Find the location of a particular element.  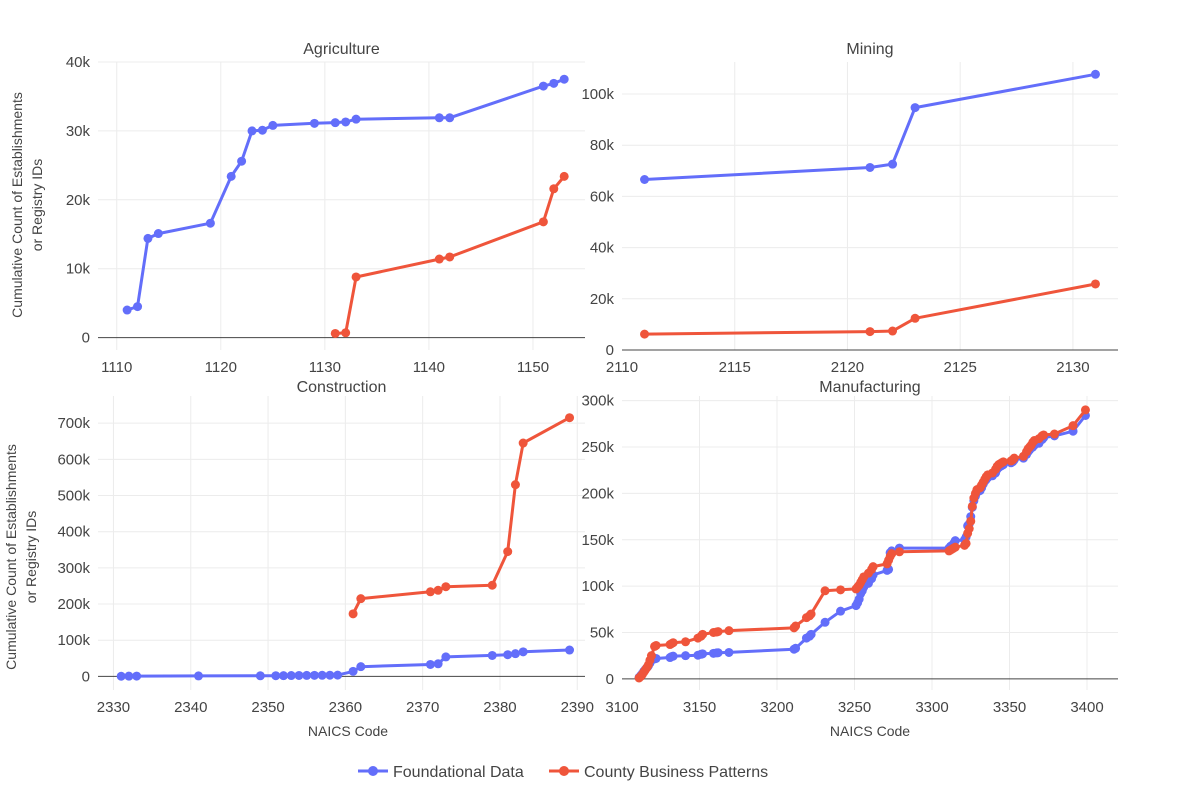

y-tick-label: 30k is located at coordinates (78, 131).